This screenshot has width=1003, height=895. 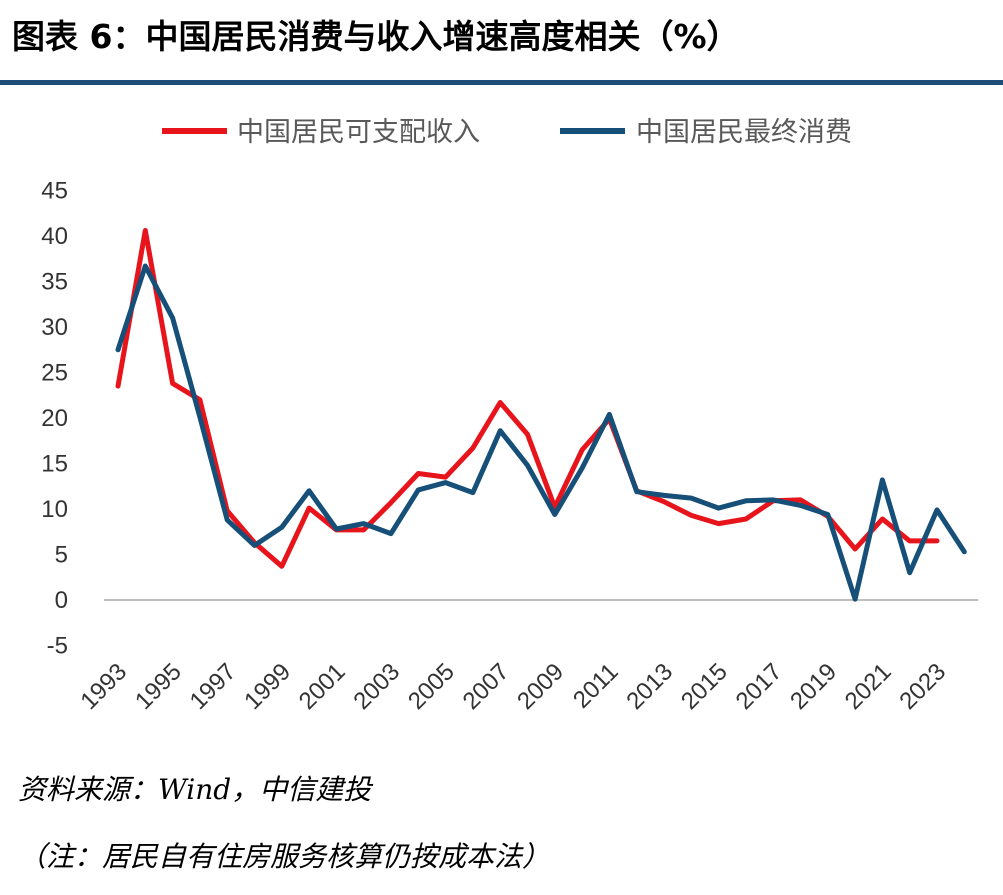 What do you see at coordinates (284, 856) in the screenshot?
I see `footnote: （注：居民自有住房服务核算仍按成本法）` at bounding box center [284, 856].